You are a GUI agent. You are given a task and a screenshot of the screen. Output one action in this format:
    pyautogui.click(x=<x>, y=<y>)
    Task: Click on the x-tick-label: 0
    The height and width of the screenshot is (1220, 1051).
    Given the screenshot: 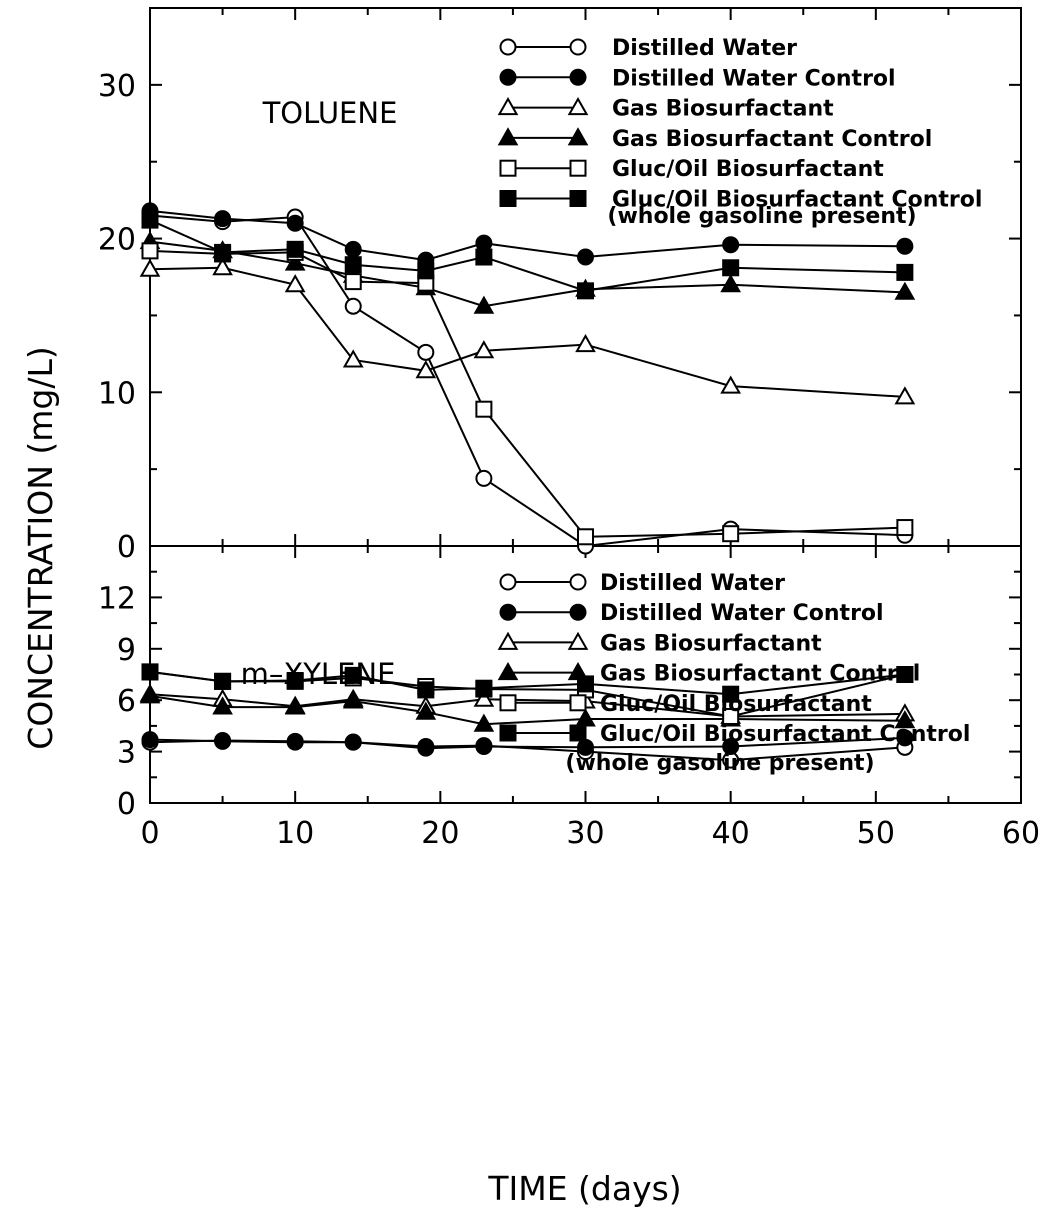 What is the action you would take?
    pyautogui.click(x=149, y=833)
    